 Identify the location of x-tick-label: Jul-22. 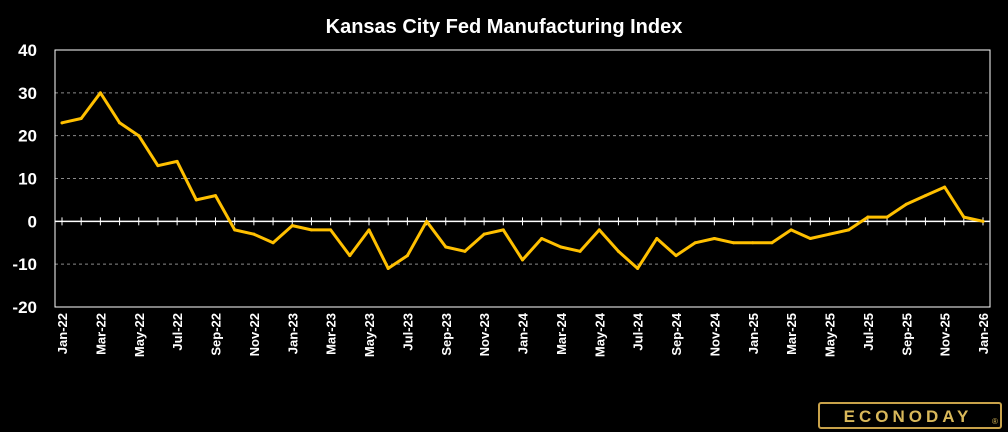
(177, 332).